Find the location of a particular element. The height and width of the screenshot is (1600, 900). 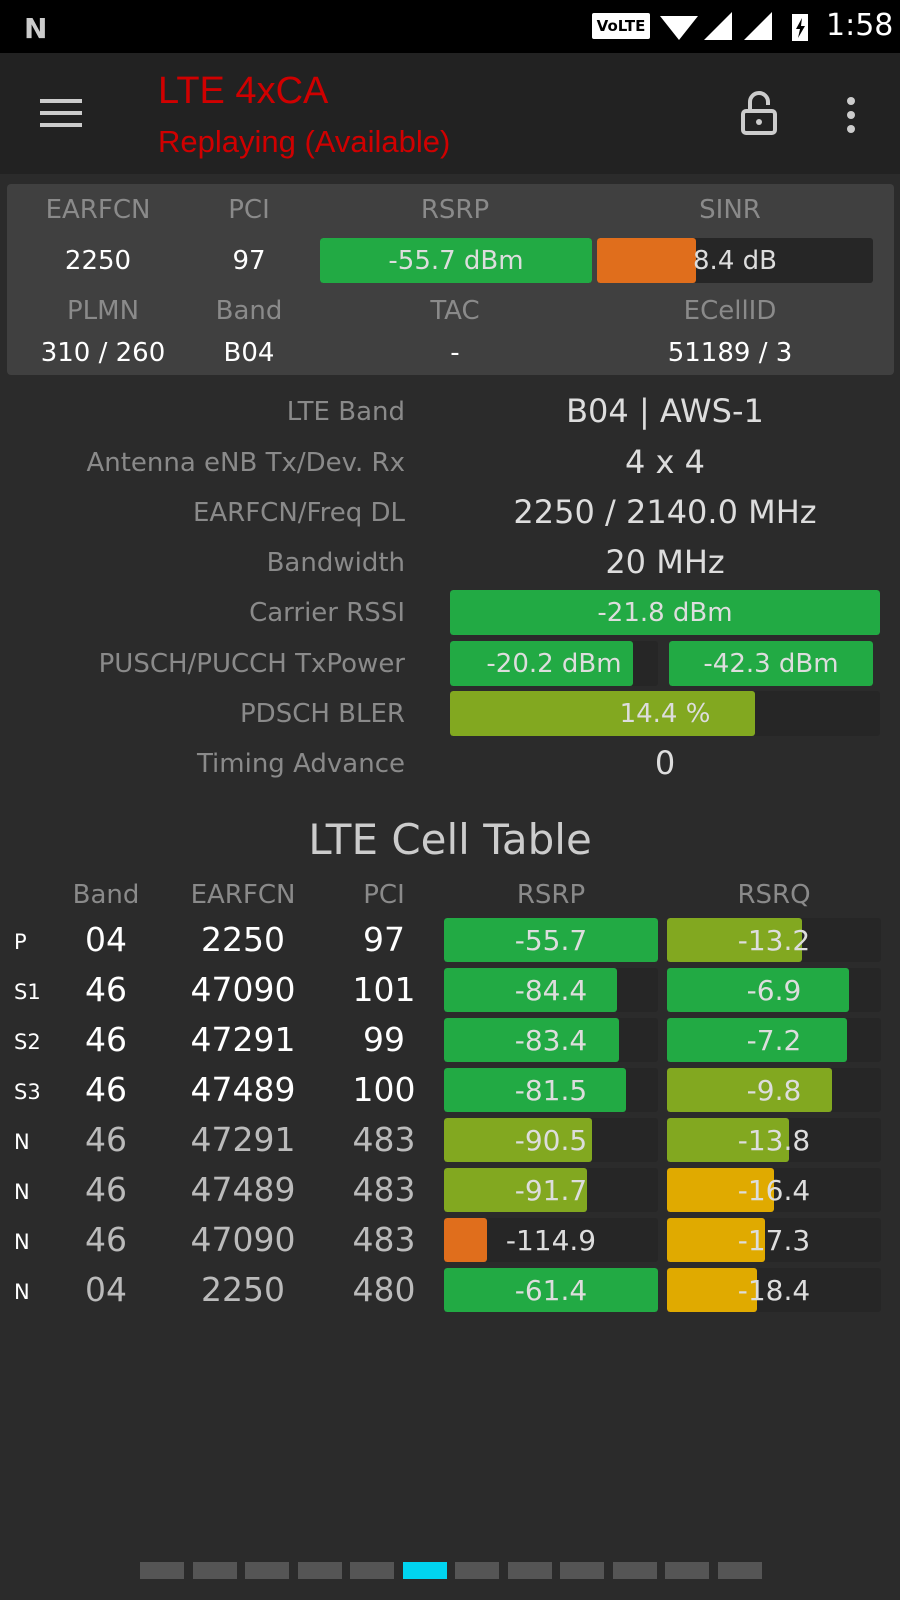

timing-advance-value: 0 is located at coordinates (665, 763).